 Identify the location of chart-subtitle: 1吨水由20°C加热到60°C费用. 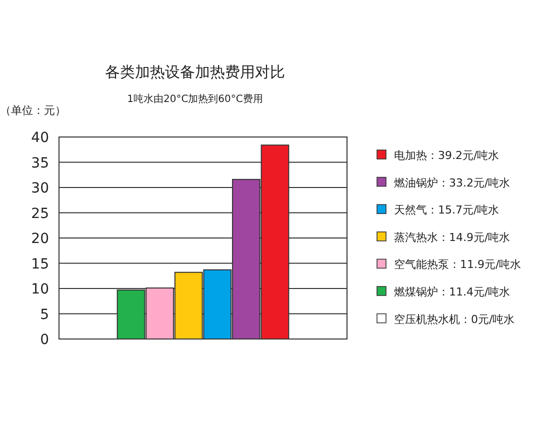
(195, 99).